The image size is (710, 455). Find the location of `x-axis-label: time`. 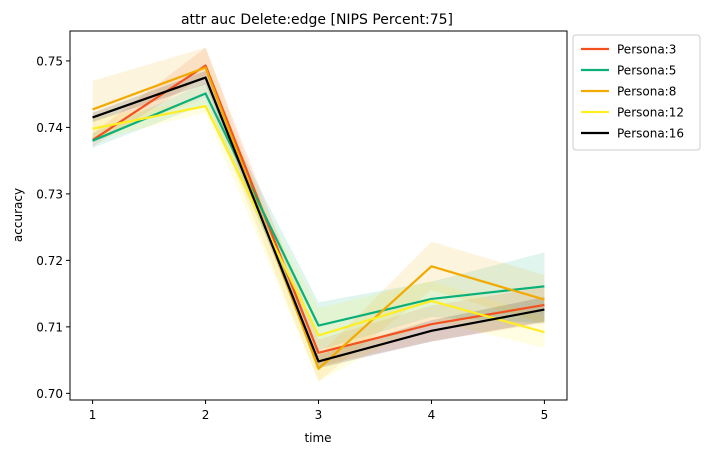

x-axis-label: time is located at coordinates (317, 438).